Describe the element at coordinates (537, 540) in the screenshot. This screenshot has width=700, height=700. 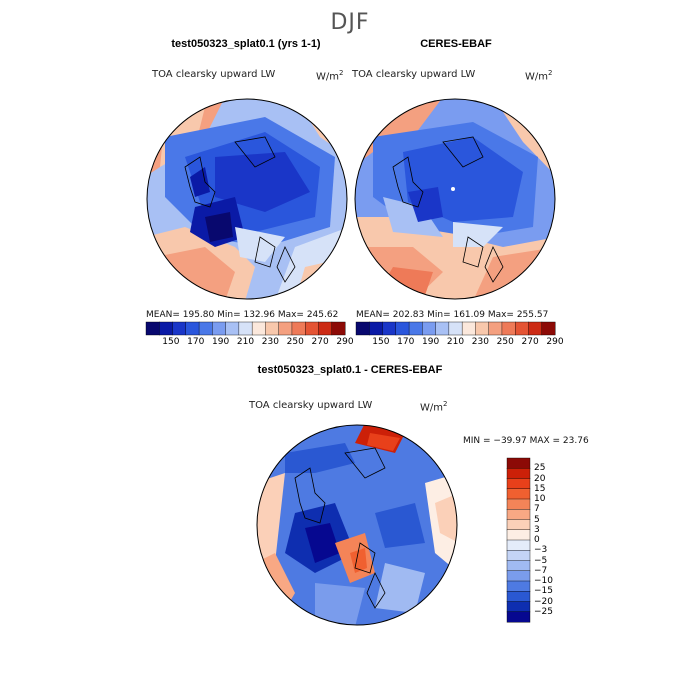
I see `diff-cb-label: 0` at that location.